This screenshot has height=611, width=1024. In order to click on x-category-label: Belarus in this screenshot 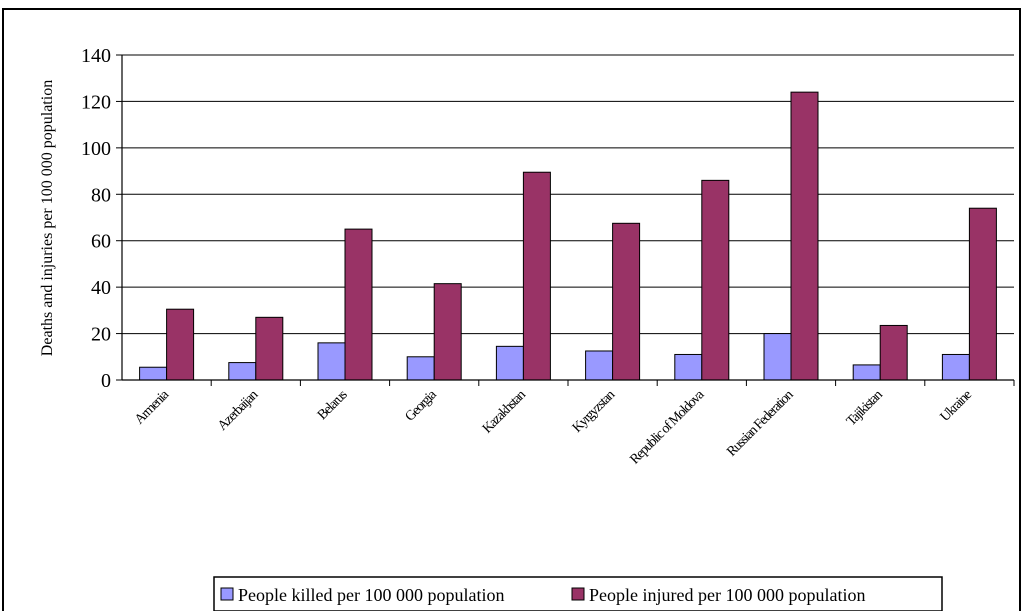, I will do `click(332, 405)`.